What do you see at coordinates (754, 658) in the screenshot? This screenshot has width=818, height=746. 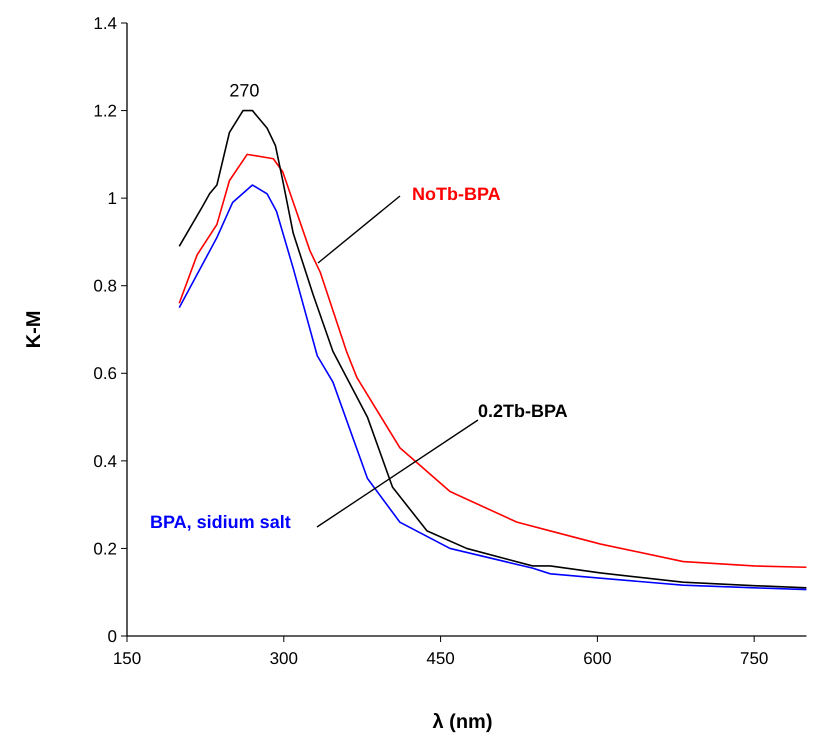 I see `x-tick-label: 750` at bounding box center [754, 658].